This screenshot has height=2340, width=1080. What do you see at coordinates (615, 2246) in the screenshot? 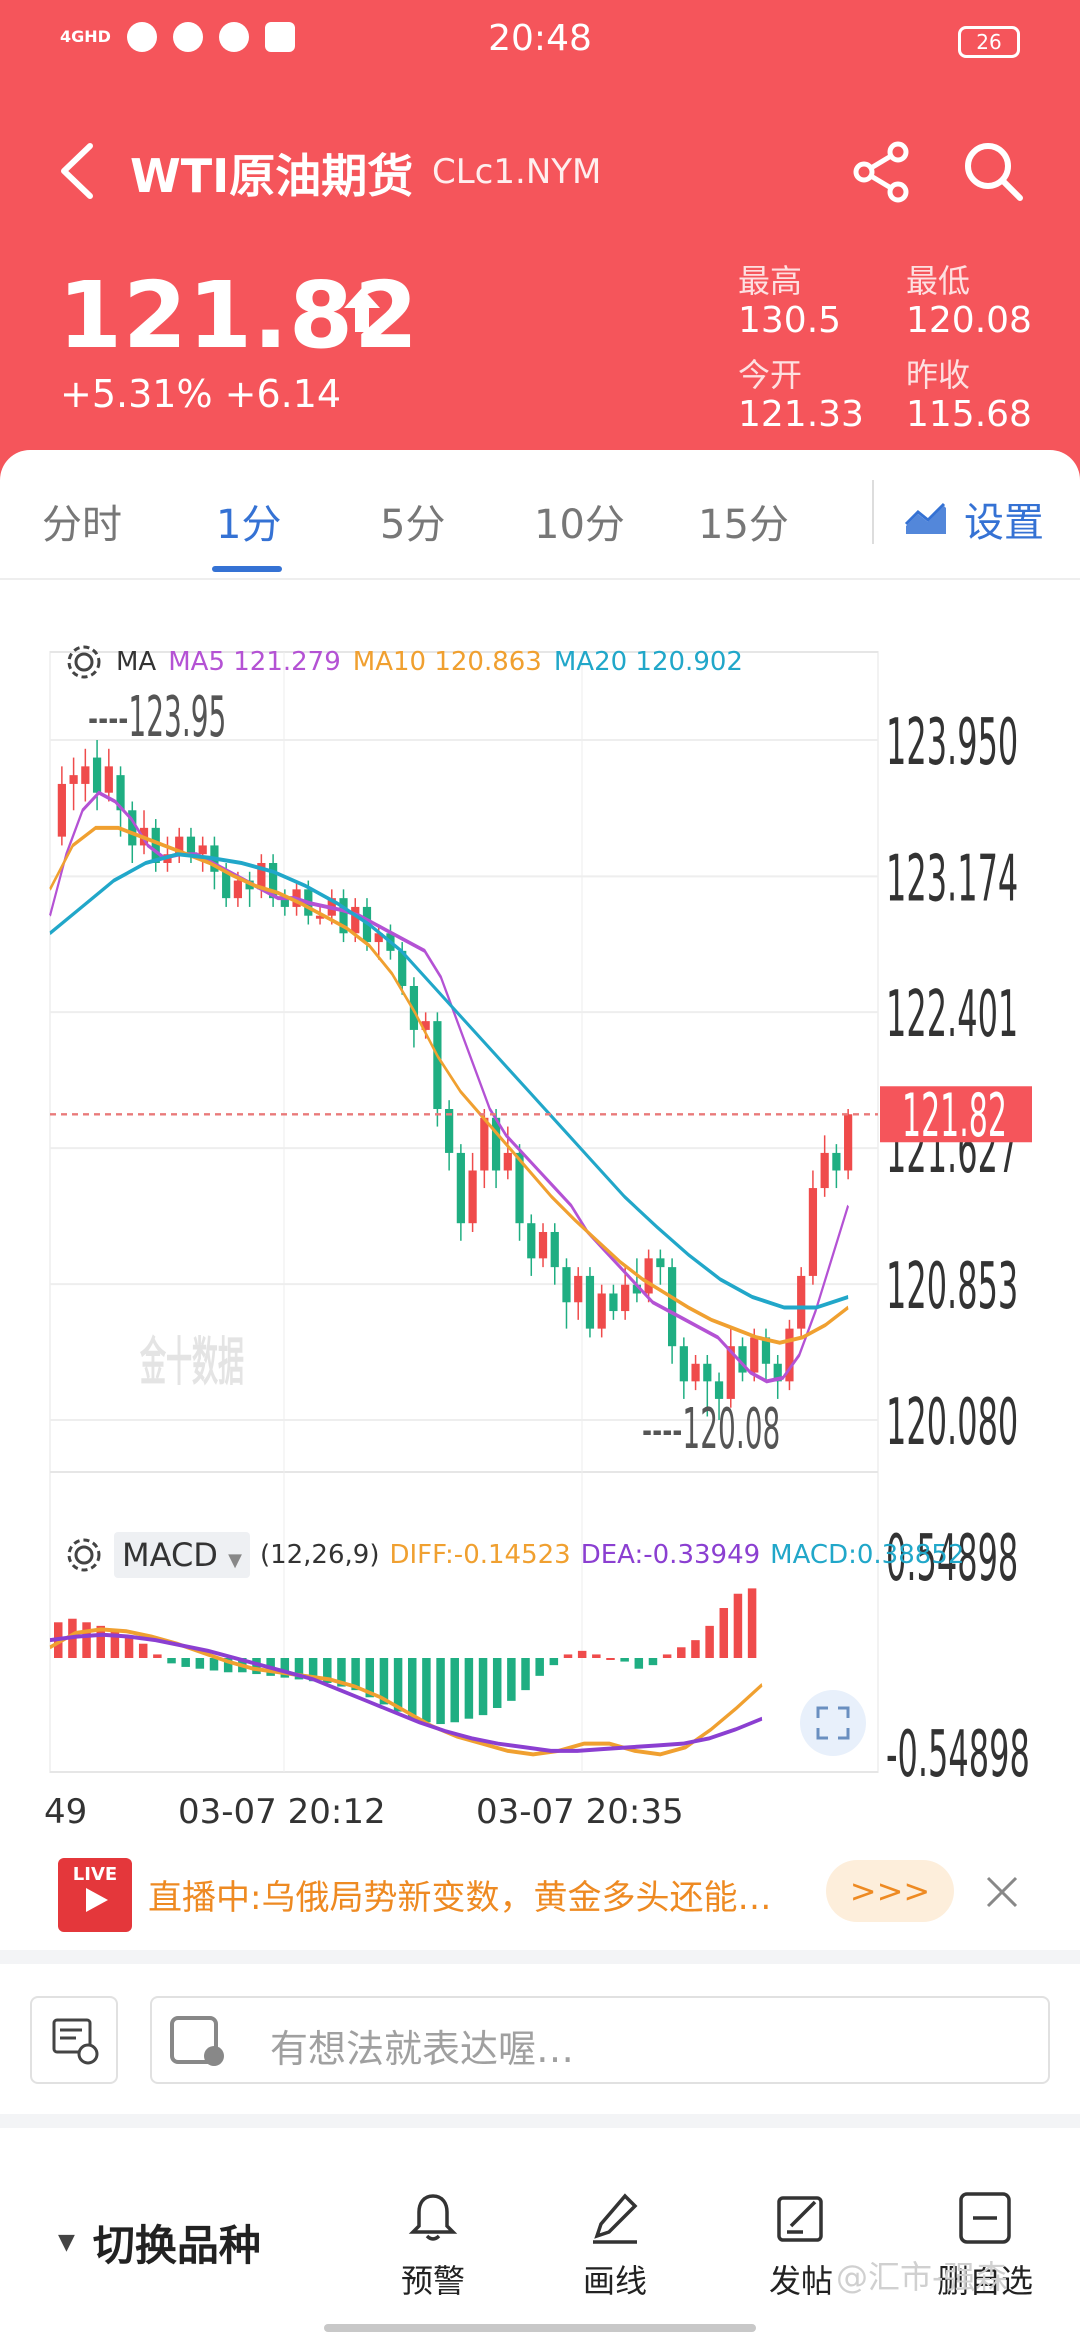
I see `draw-line-button: 画线` at bounding box center [615, 2246].